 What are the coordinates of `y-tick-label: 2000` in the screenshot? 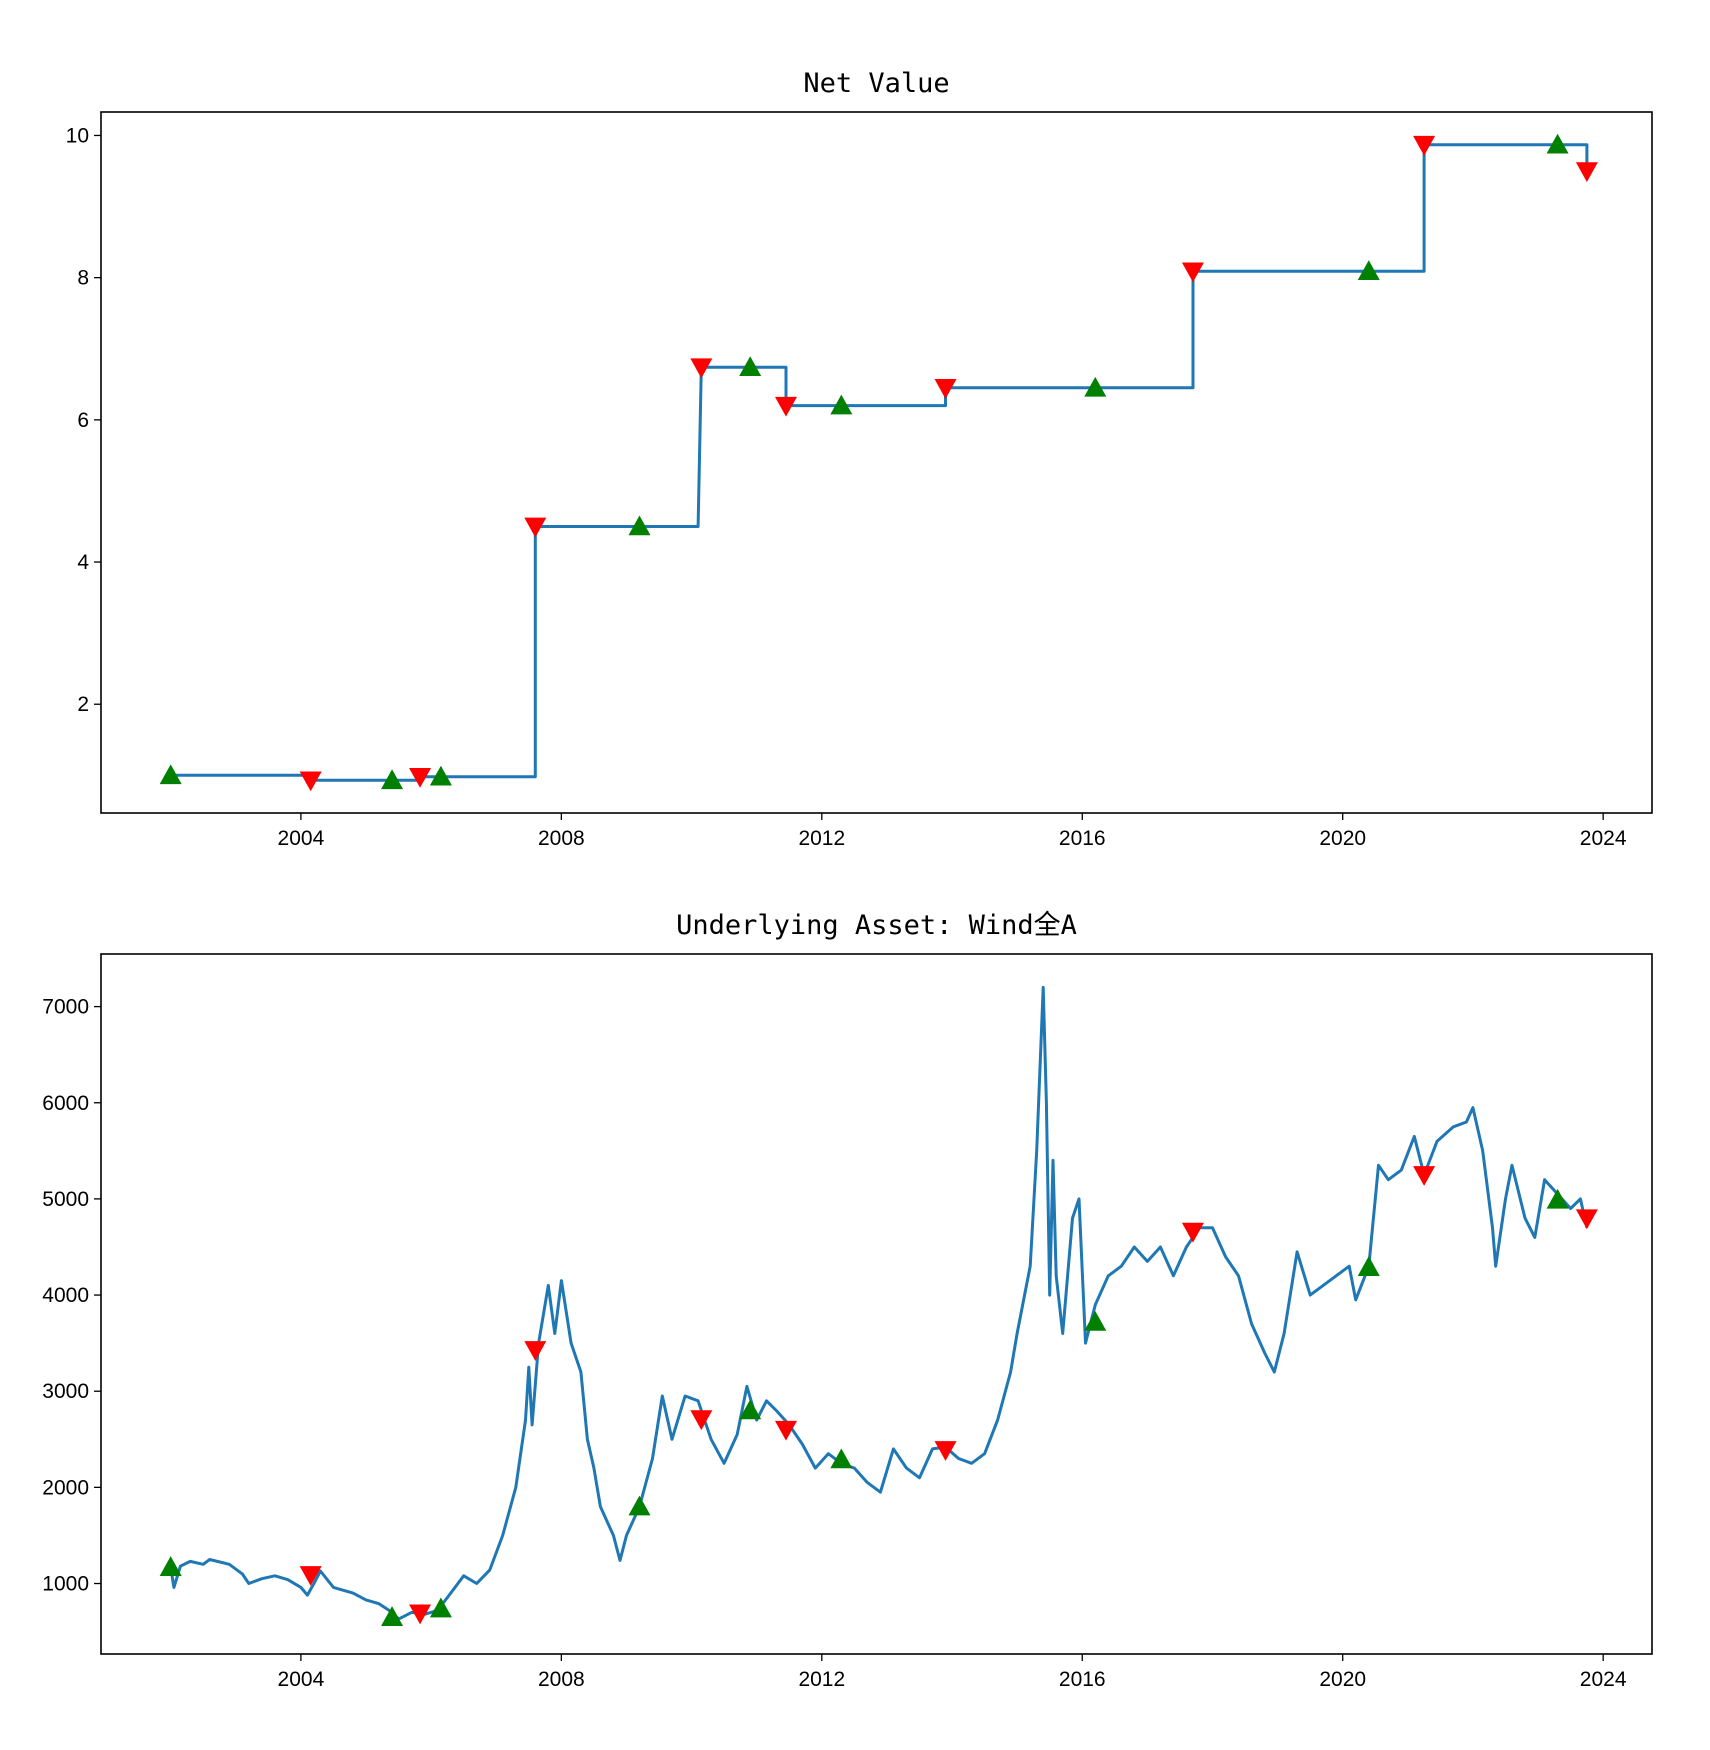 It's located at (65, 1487).